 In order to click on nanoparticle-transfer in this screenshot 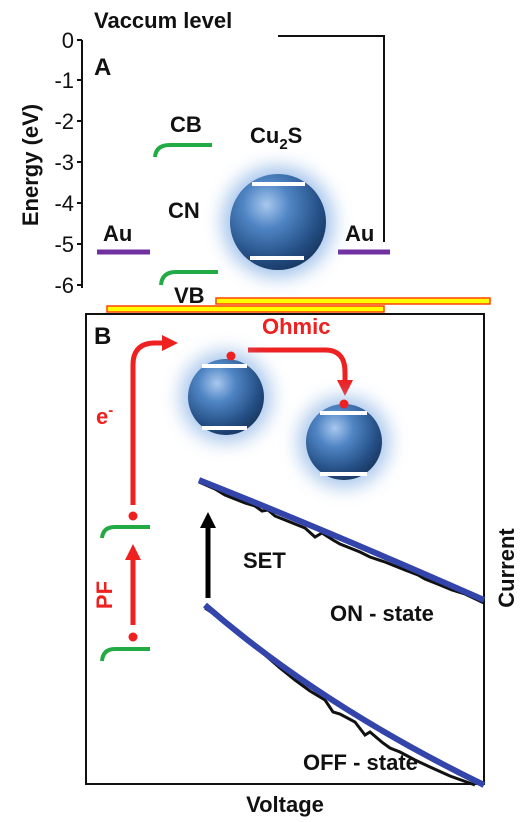, I will do `click(344, 442)`.